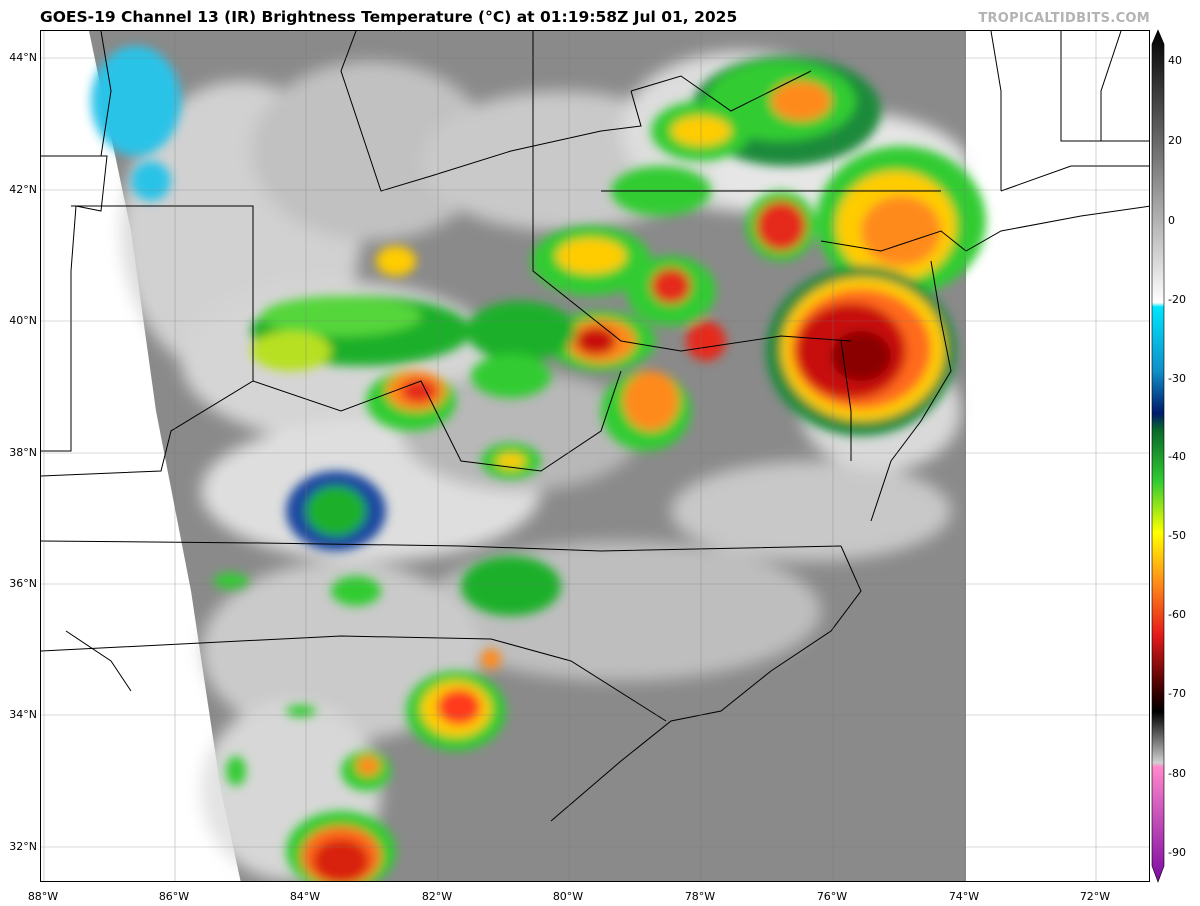  Describe the element at coordinates (1175, 140) in the screenshot. I see `colorbar-tick: 20` at that location.